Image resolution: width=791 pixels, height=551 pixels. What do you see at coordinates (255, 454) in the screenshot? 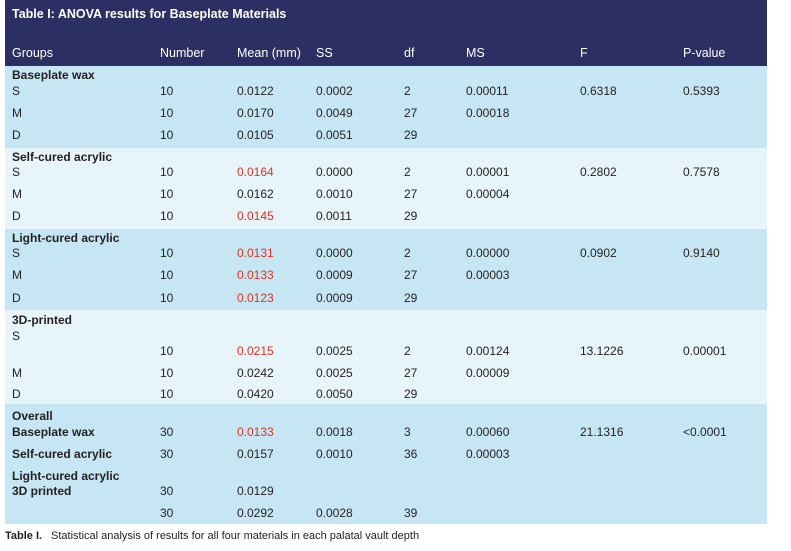
I see `cell: 0.0157` at bounding box center [255, 454].